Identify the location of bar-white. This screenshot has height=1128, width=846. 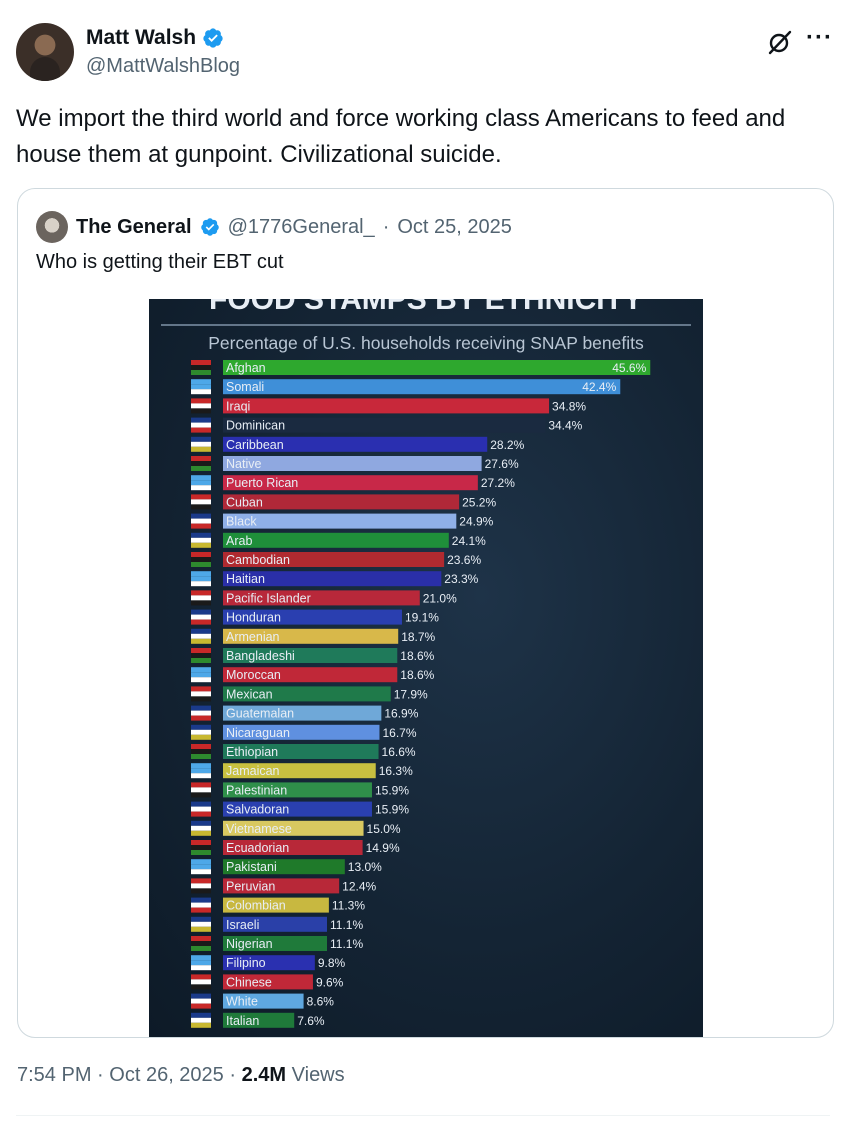
(263, 1001).